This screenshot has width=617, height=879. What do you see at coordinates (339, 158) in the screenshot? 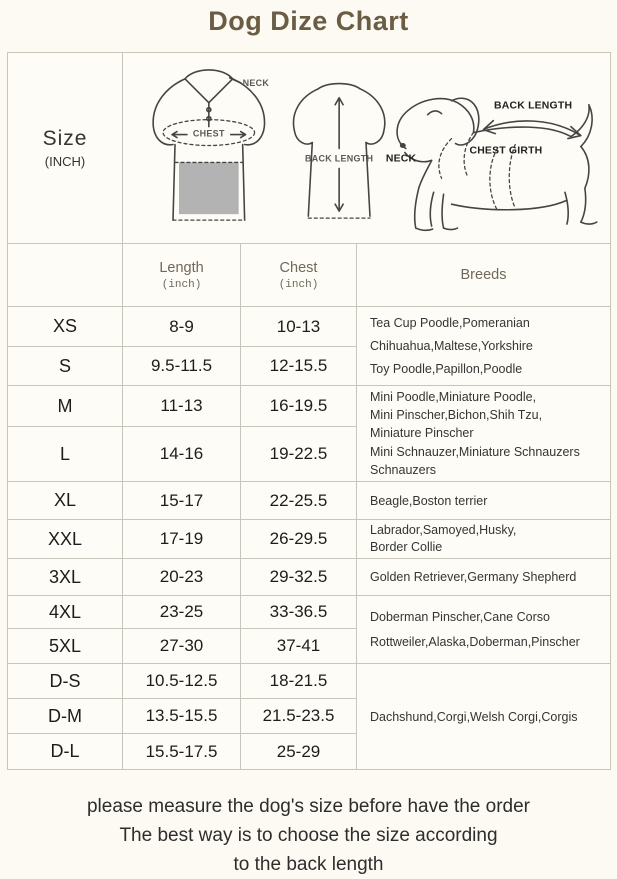
I see `back-length-label: BACK LENGTH` at bounding box center [339, 158].